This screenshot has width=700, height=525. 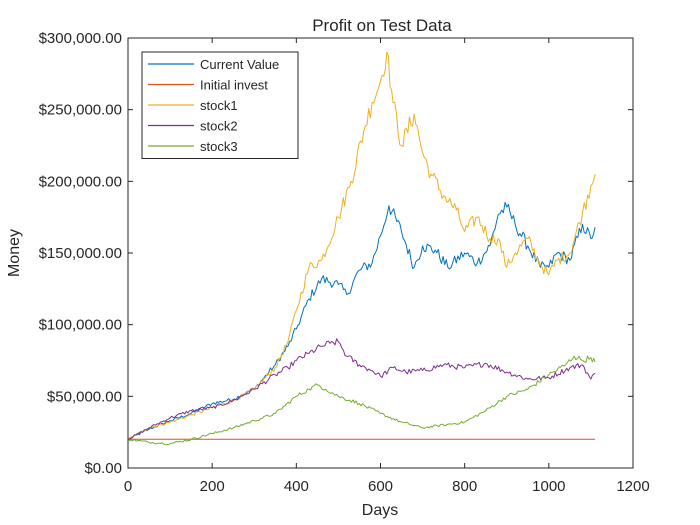 What do you see at coordinates (80, 325) in the screenshot?
I see `y-tick-label: $100,000.00` at bounding box center [80, 325].